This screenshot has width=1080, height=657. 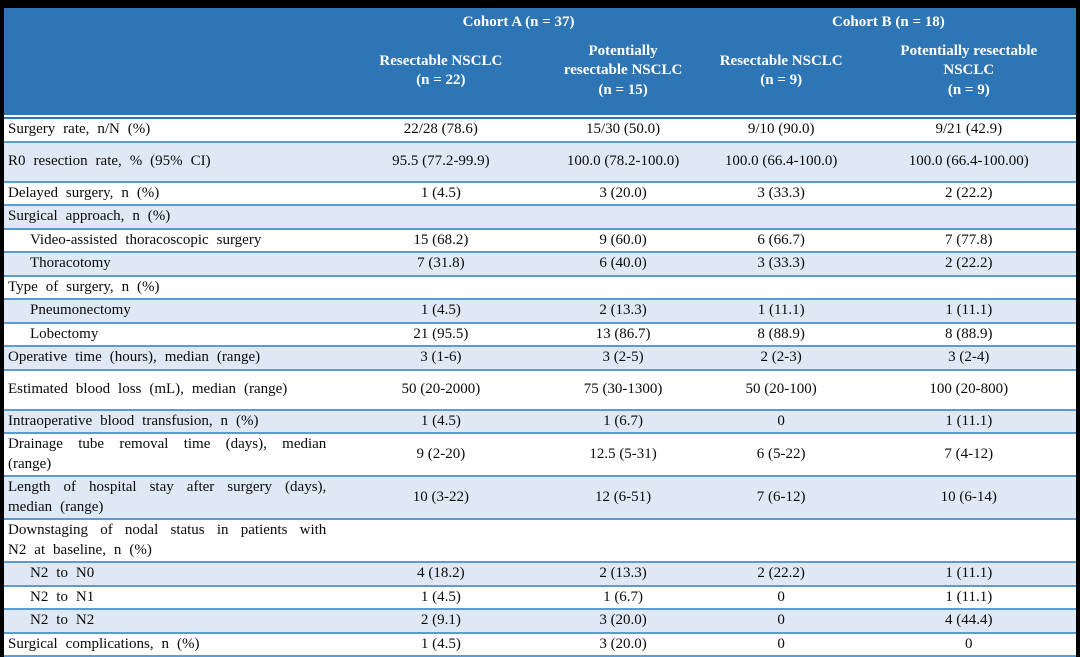 I want to click on column-header-resectable-b: Resectable NSCLC (n = 9), so click(x=781, y=76).